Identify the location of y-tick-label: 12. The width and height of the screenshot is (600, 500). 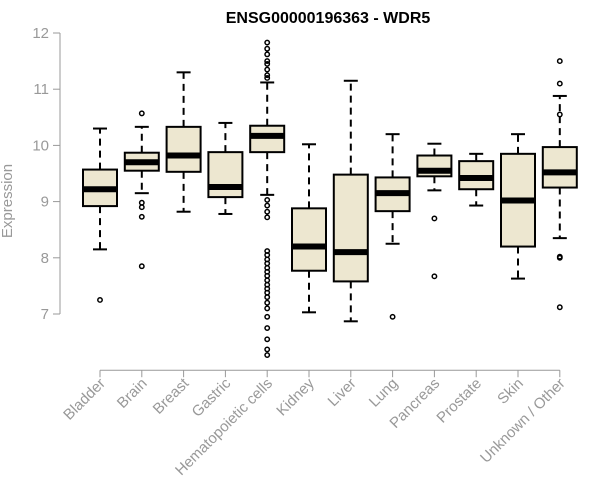
(40, 33).